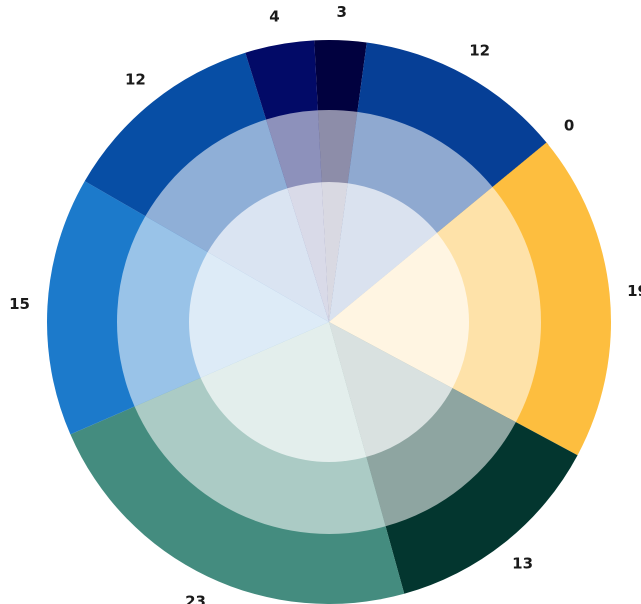 This screenshot has width=641, height=604. I want to click on slice-label-5: 23, so click(195, 598).